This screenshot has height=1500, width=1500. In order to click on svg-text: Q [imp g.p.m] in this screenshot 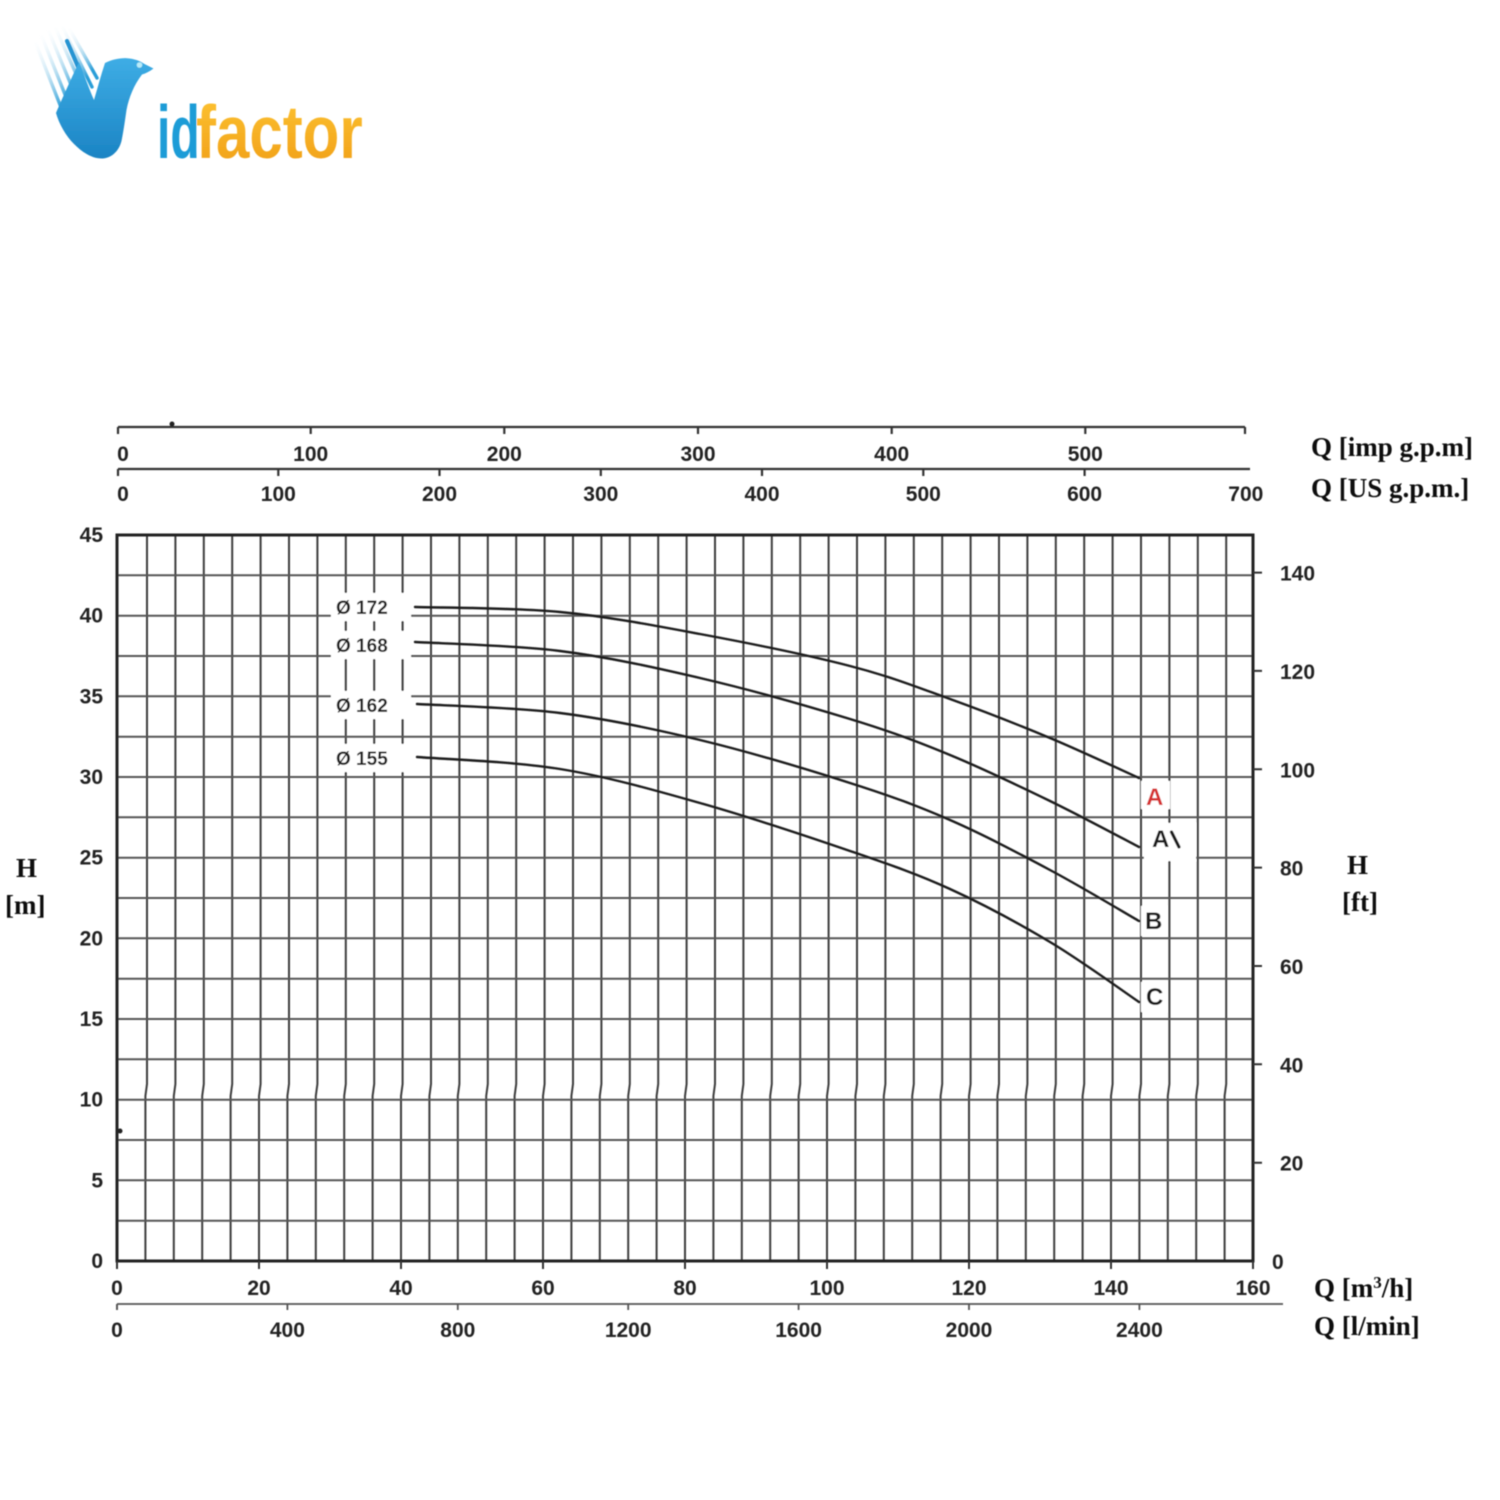, I will do `click(1392, 447)`.